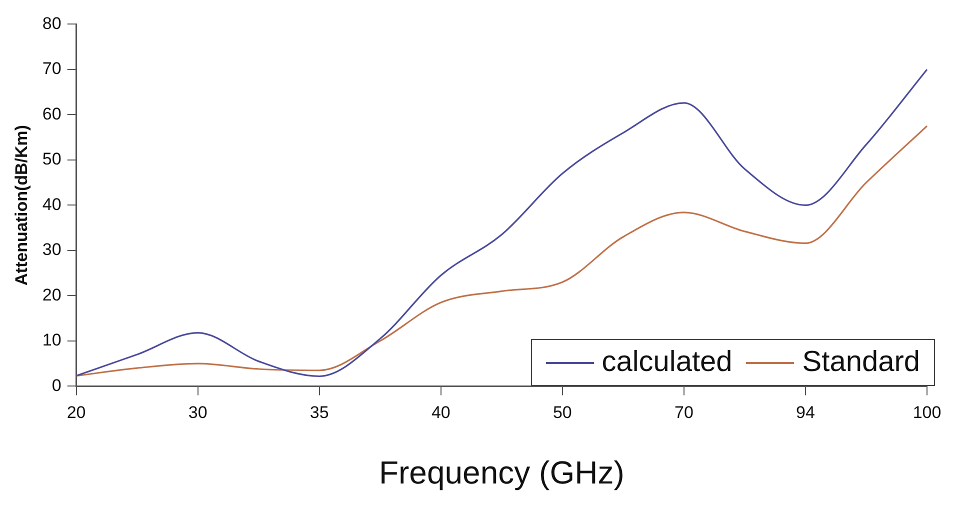  I want to click on legend-label: calculated, so click(667, 362).